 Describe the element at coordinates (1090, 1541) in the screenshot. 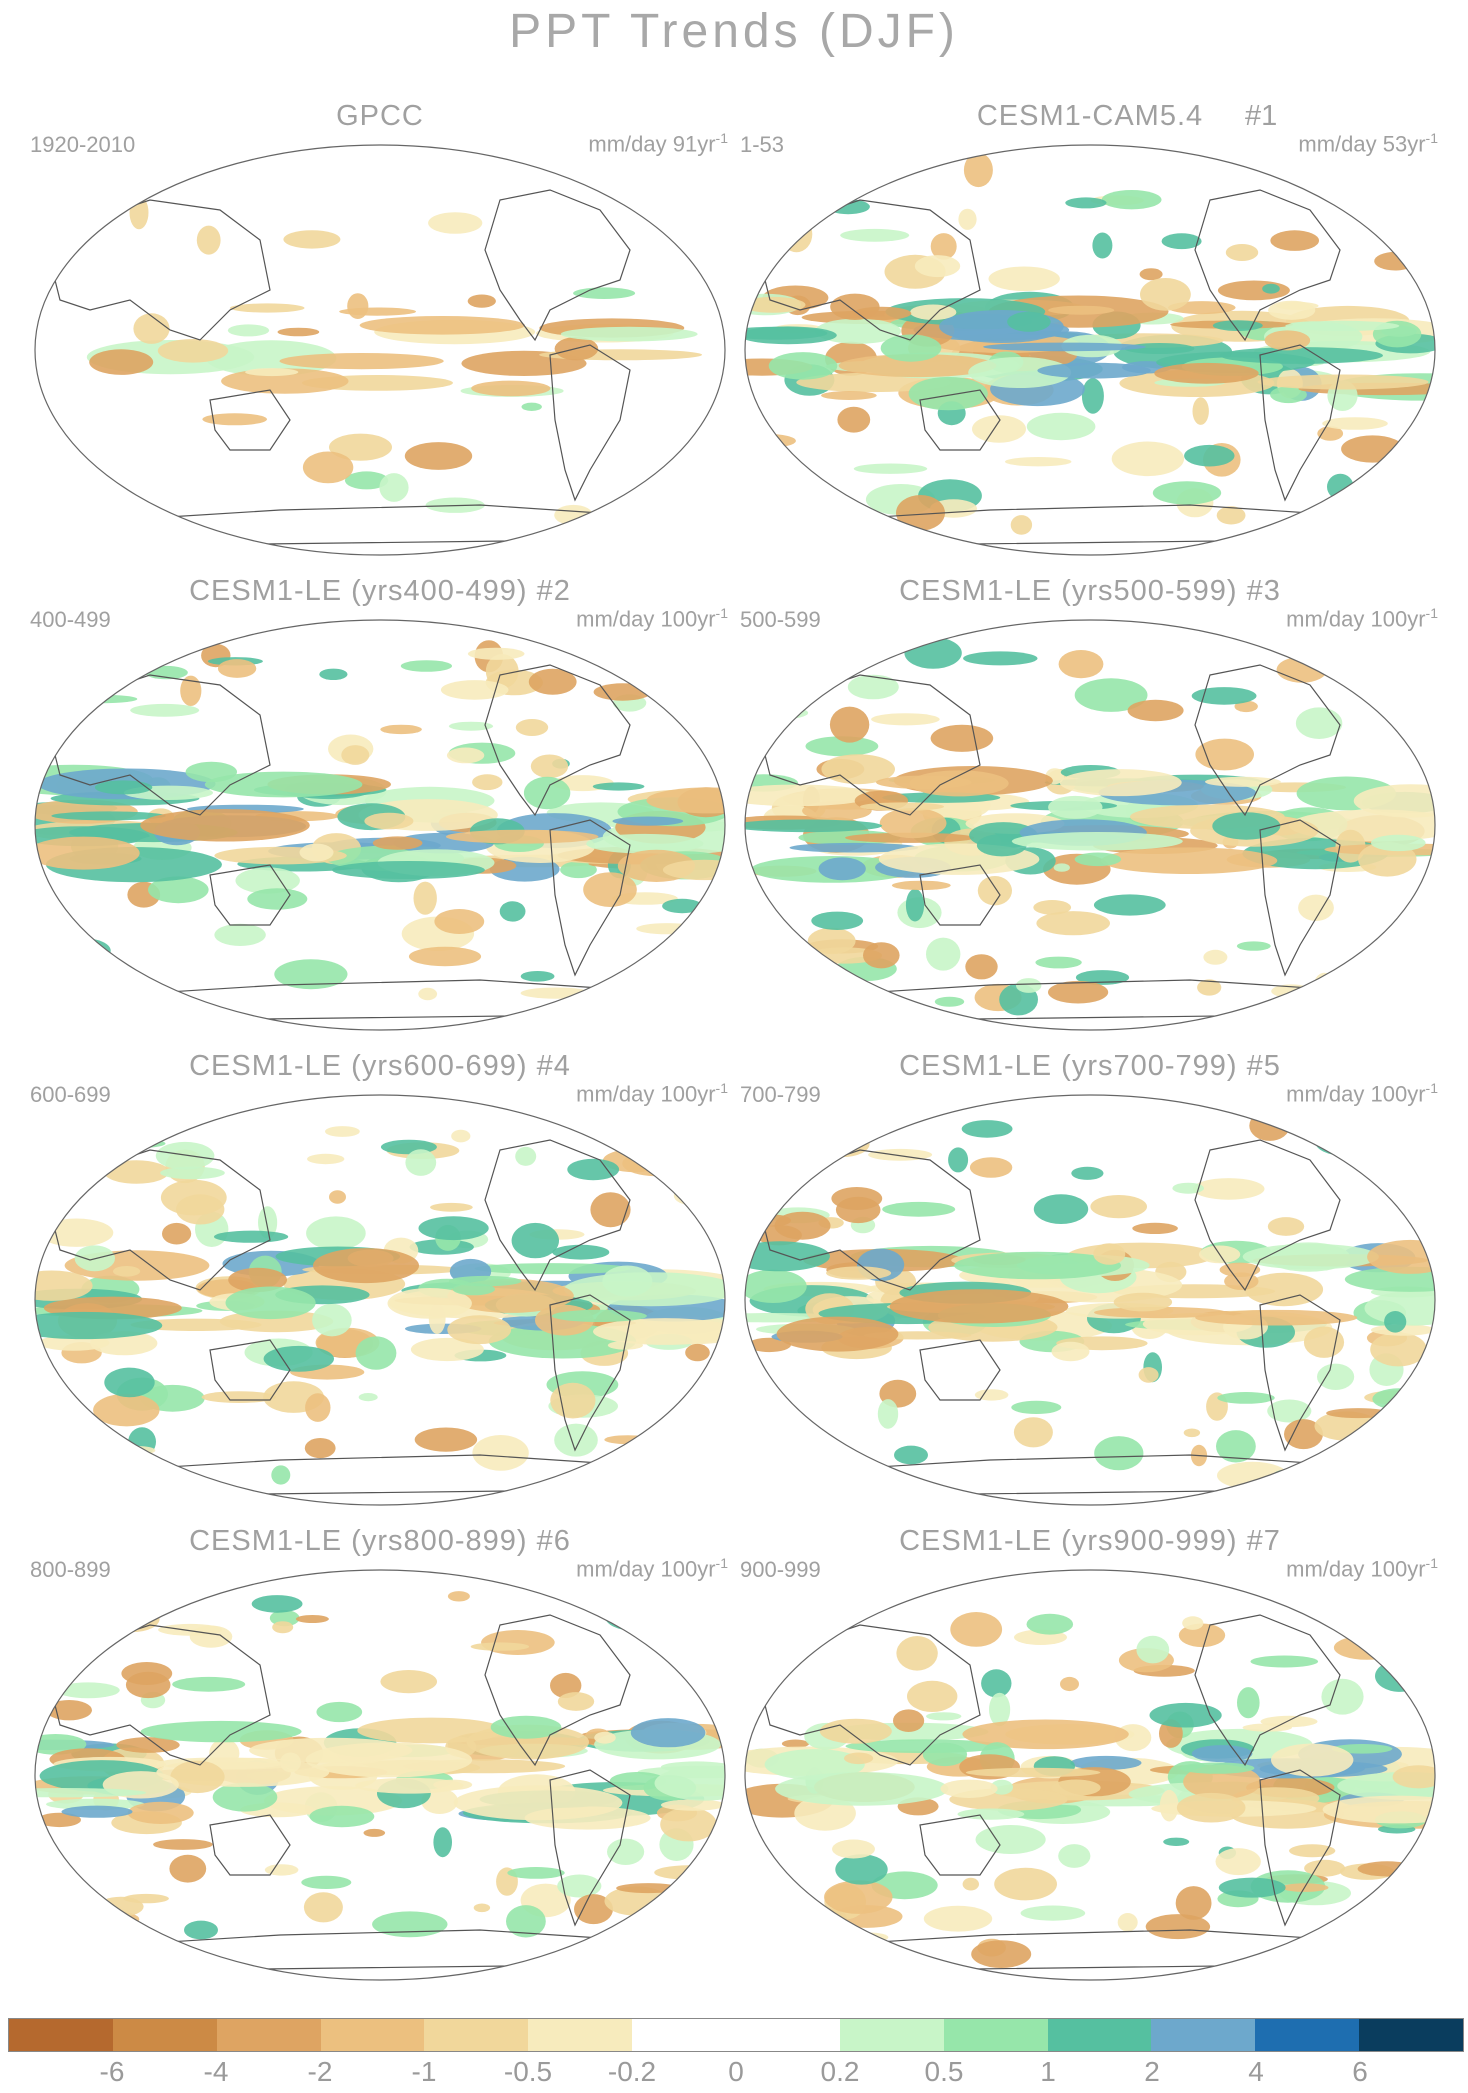

I see `panel-title: CESM1-LE (yrs900-999) #7` at that location.